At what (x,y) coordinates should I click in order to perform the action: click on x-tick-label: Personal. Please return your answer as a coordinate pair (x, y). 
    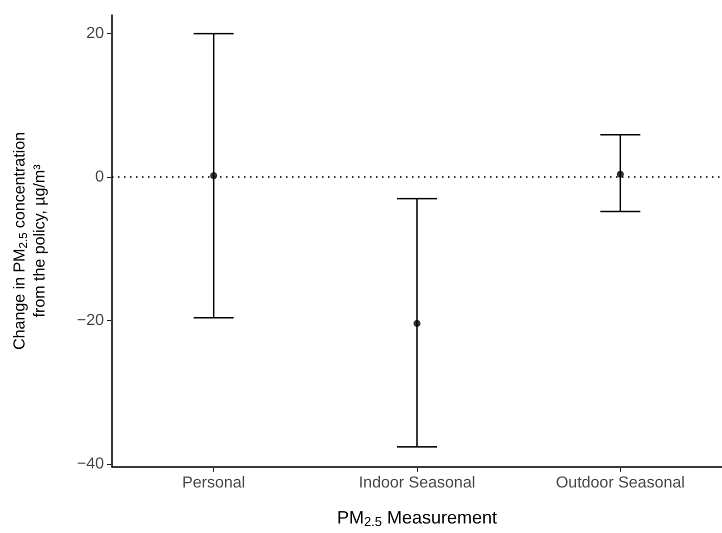
    Looking at the image, I should click on (214, 483).